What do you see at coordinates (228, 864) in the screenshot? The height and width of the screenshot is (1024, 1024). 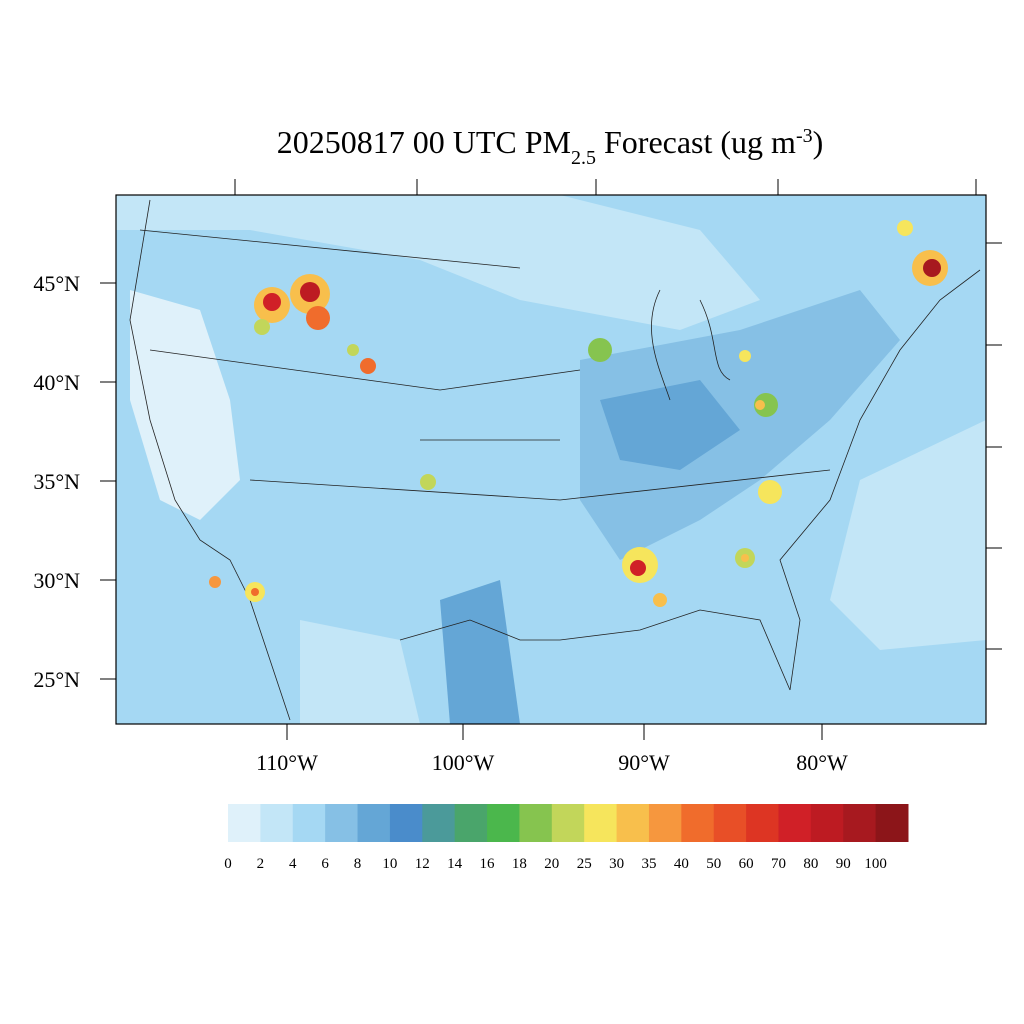 I see `colorbar-label: 0` at bounding box center [228, 864].